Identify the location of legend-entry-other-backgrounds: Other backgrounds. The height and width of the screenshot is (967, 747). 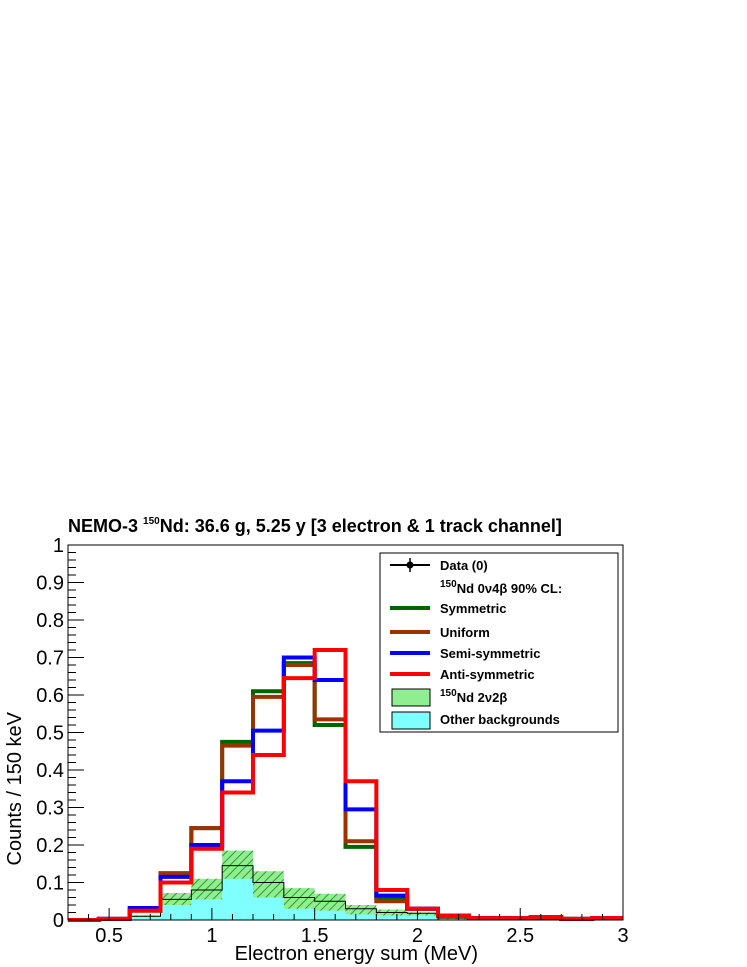
(475, 720).